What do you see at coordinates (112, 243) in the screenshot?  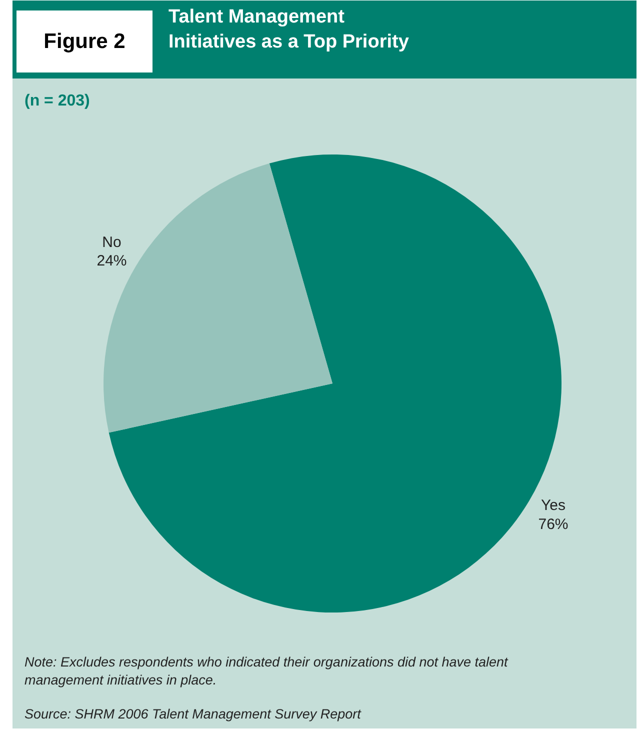 I see `slice-label: No` at bounding box center [112, 243].